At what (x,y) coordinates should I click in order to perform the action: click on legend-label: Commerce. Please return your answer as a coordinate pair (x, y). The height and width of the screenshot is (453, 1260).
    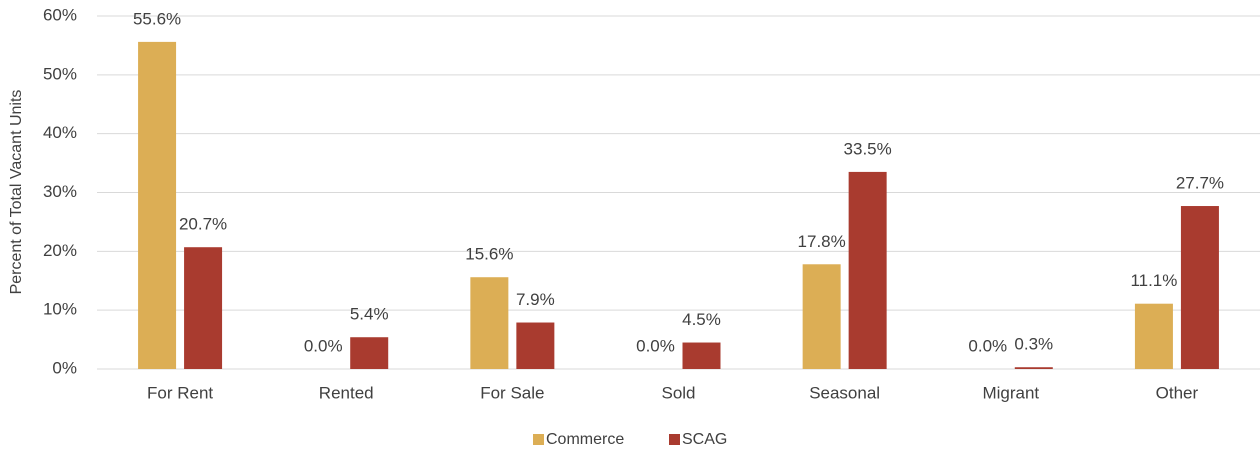
    Looking at the image, I should click on (585, 439).